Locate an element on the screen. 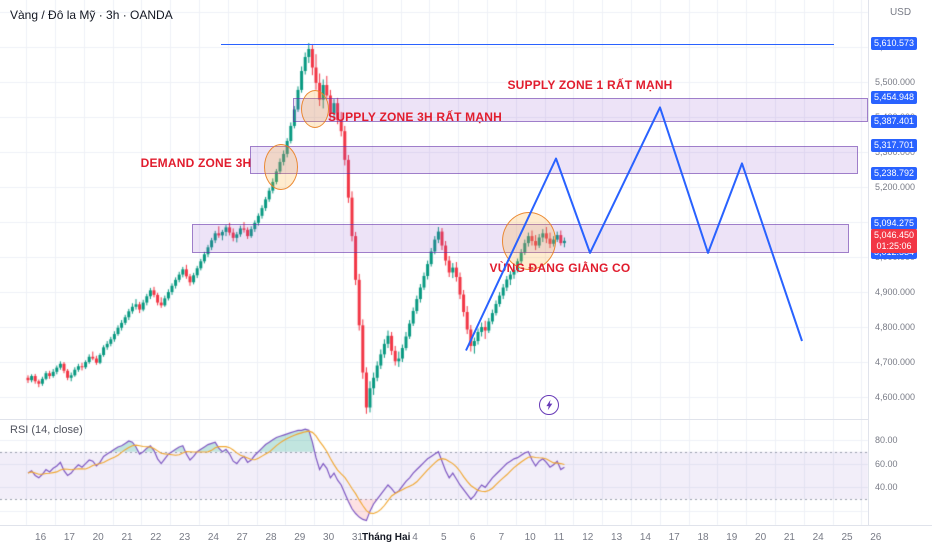 This screenshot has height=550, width=932. bar-countdown: 01:25:06 is located at coordinates (894, 245).